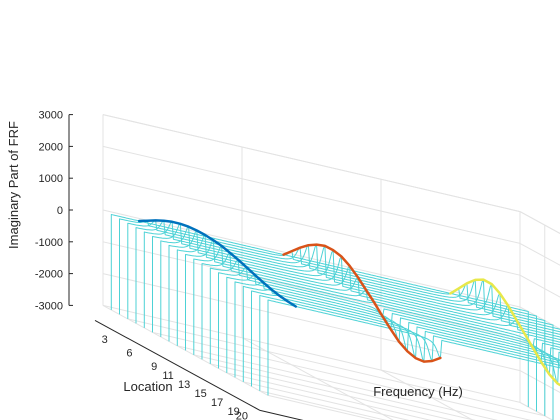 The width and height of the screenshot is (560, 420). Describe the element at coordinates (60, 211) in the screenshot. I see `z-tick-label: 0` at that location.